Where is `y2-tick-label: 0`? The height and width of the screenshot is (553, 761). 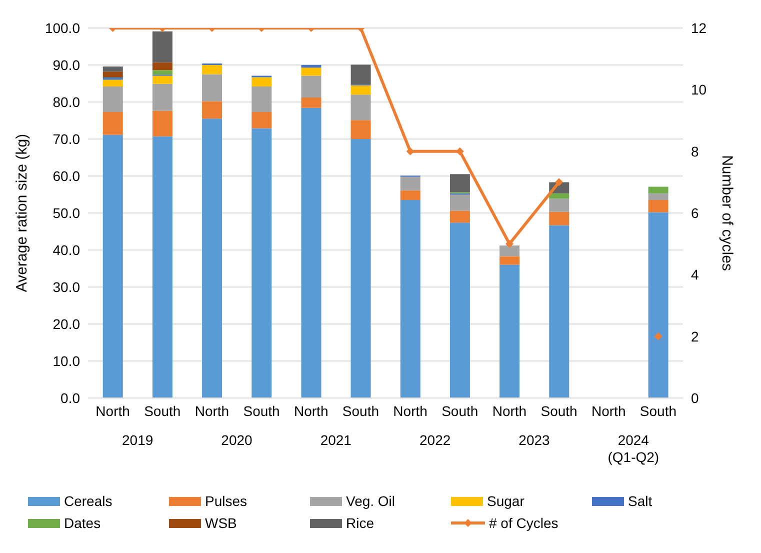
y2-tick-label: 0 is located at coordinates (695, 398).